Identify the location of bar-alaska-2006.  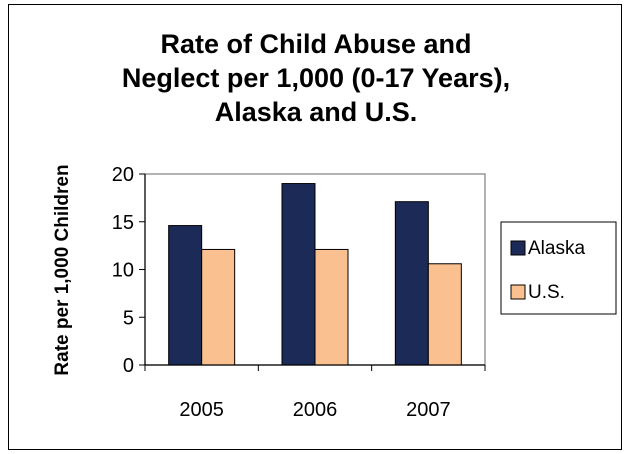
(298, 274).